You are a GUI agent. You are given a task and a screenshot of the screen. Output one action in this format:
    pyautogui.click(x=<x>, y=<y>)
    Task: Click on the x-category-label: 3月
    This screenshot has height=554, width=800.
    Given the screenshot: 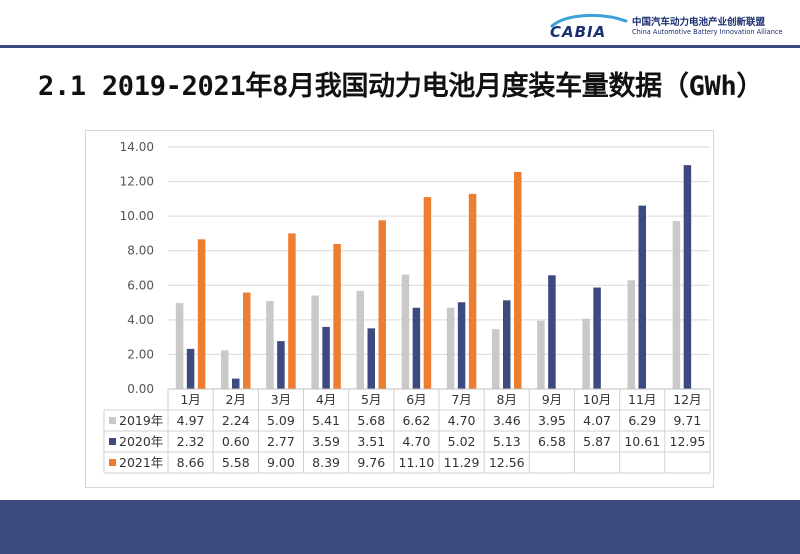 What is the action you would take?
    pyautogui.click(x=281, y=399)
    